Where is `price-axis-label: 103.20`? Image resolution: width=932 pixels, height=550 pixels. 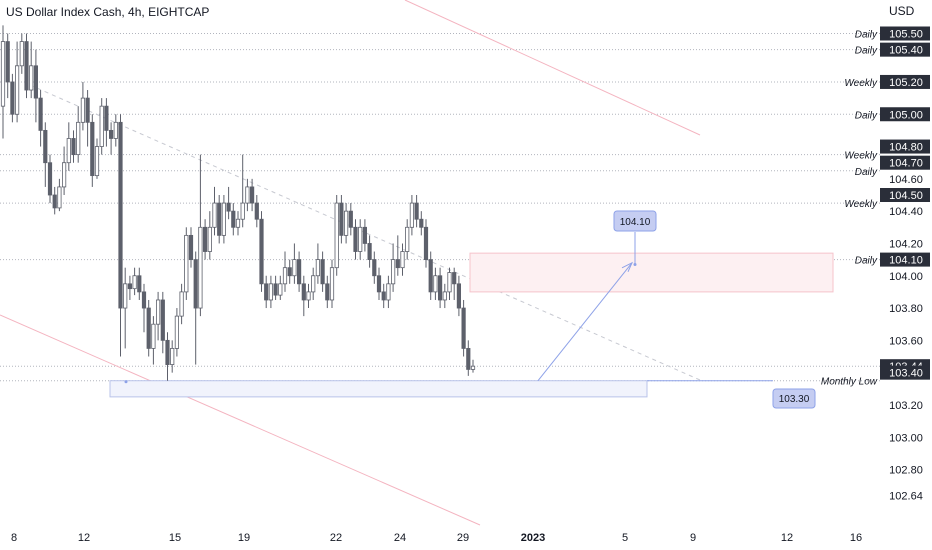 price-axis-label: 103.20 is located at coordinates (906, 406).